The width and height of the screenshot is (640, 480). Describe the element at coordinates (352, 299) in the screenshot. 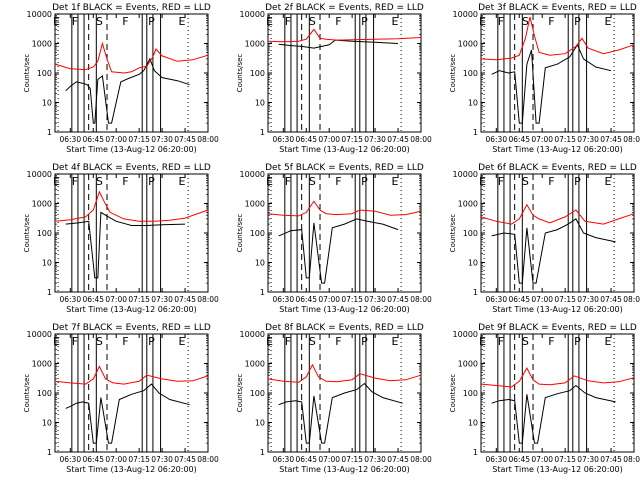

I see `x-tick-label: 07:15` at that location.